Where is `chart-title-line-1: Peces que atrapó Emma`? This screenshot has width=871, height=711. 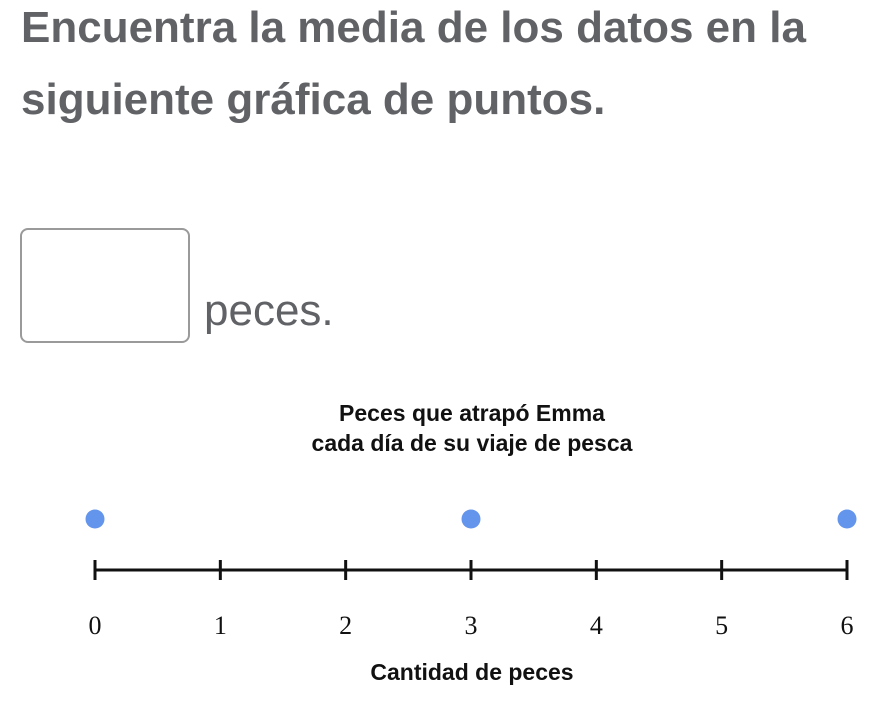 chart-title-line-1: Peces que atrapó Emma is located at coordinates (472, 413).